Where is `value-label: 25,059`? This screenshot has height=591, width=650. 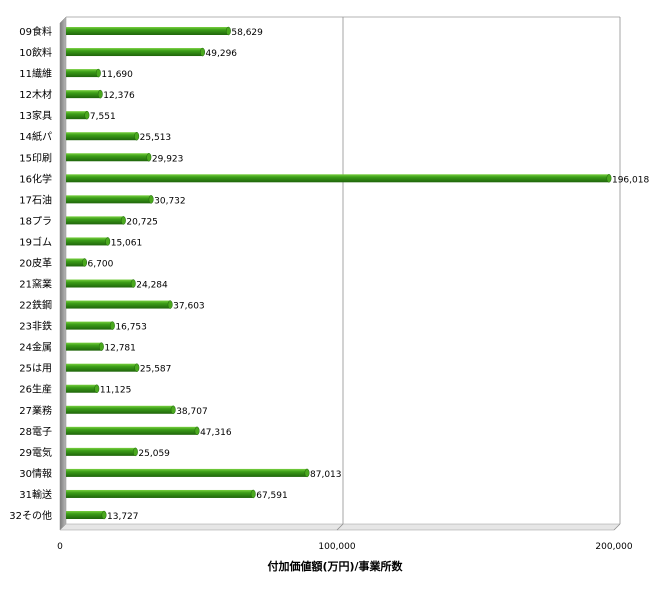
value-label: 25,059 is located at coordinates (154, 454).